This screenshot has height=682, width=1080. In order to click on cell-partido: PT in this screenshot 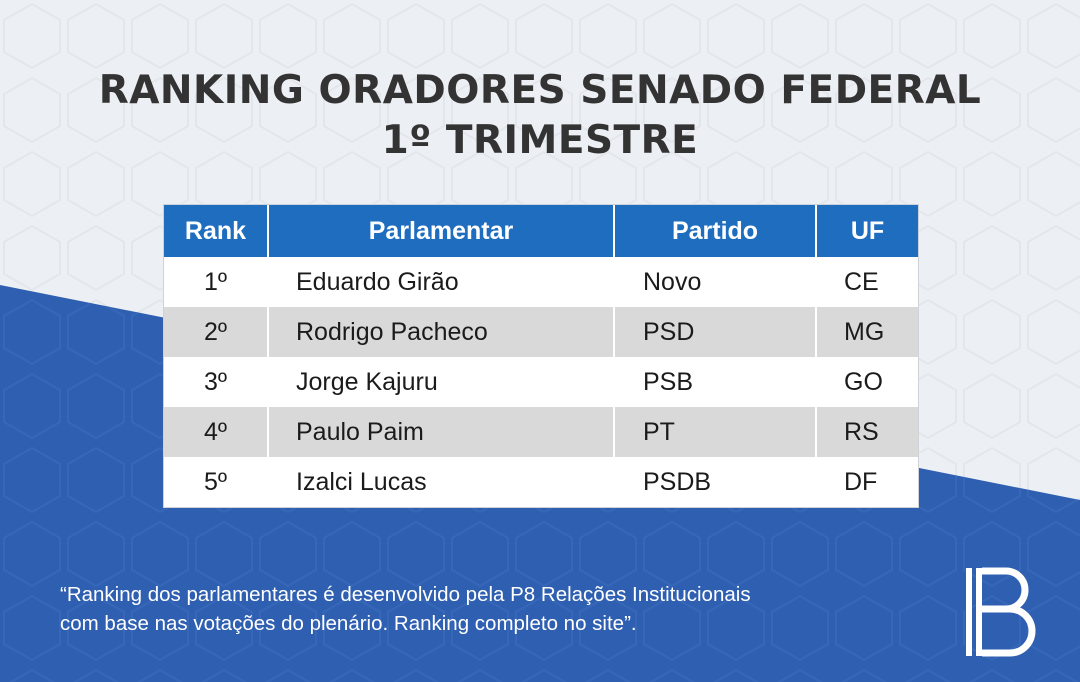, I will do `click(715, 432)`.